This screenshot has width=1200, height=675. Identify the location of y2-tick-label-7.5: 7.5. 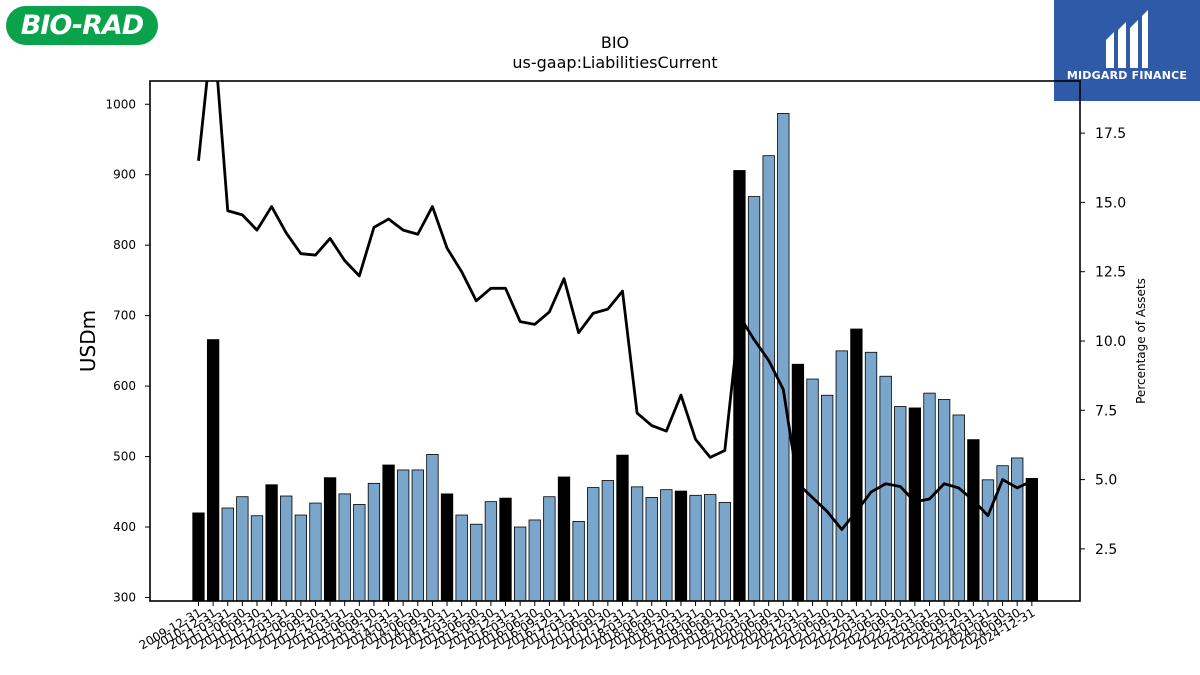
(1106, 411).